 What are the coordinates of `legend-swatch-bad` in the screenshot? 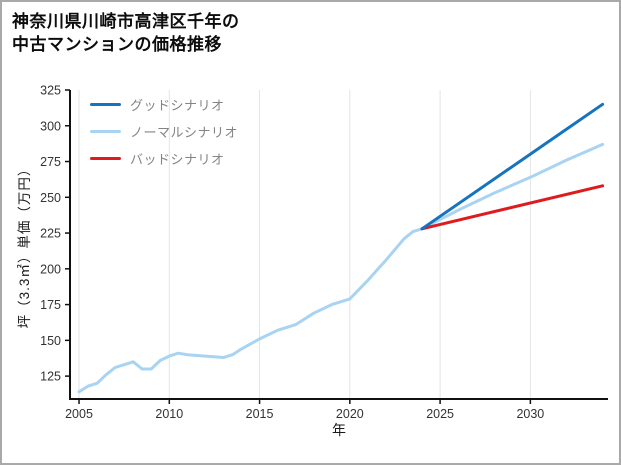 It's located at (105, 158).